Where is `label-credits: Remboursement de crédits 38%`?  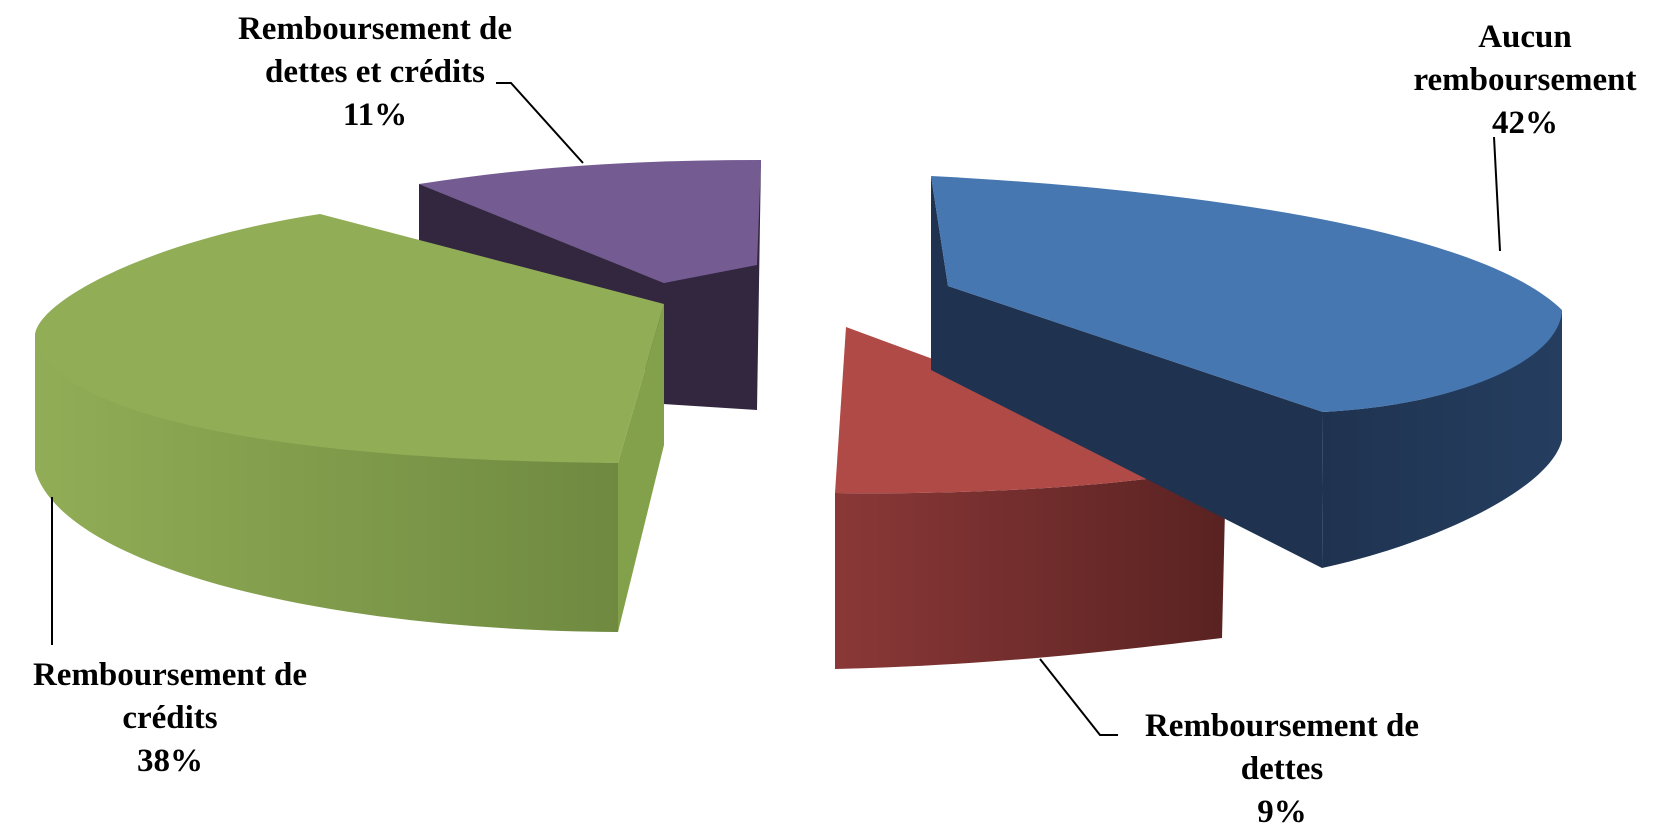
label-credits: Remboursement de crédits 38% is located at coordinates (170, 718).